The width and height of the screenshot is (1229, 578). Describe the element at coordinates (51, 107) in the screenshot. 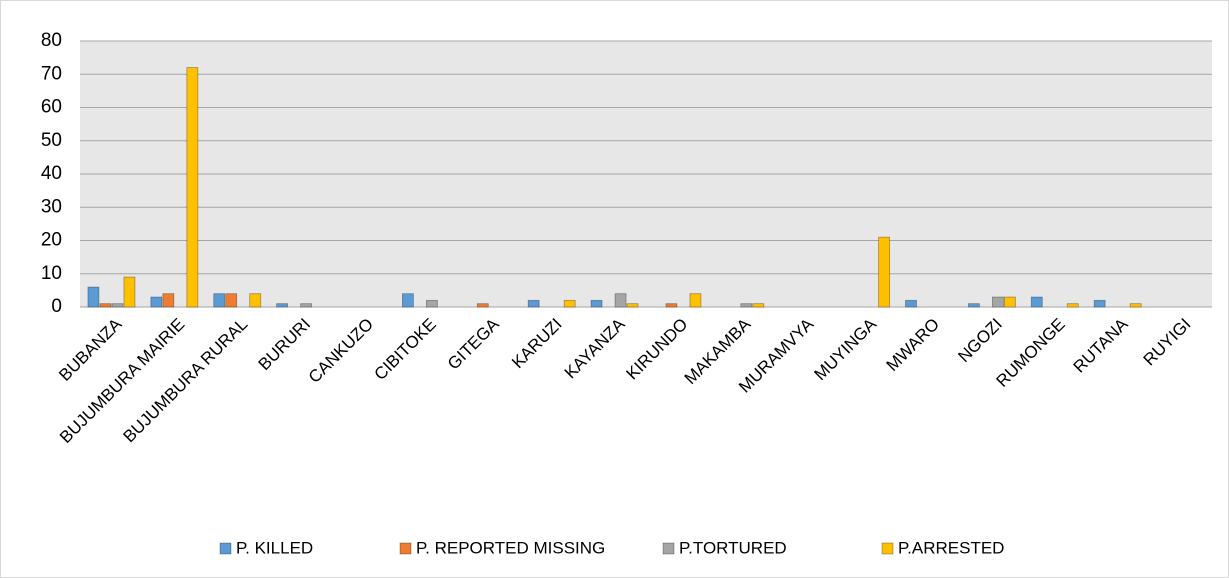

I see `y-tick-label: 60` at that location.